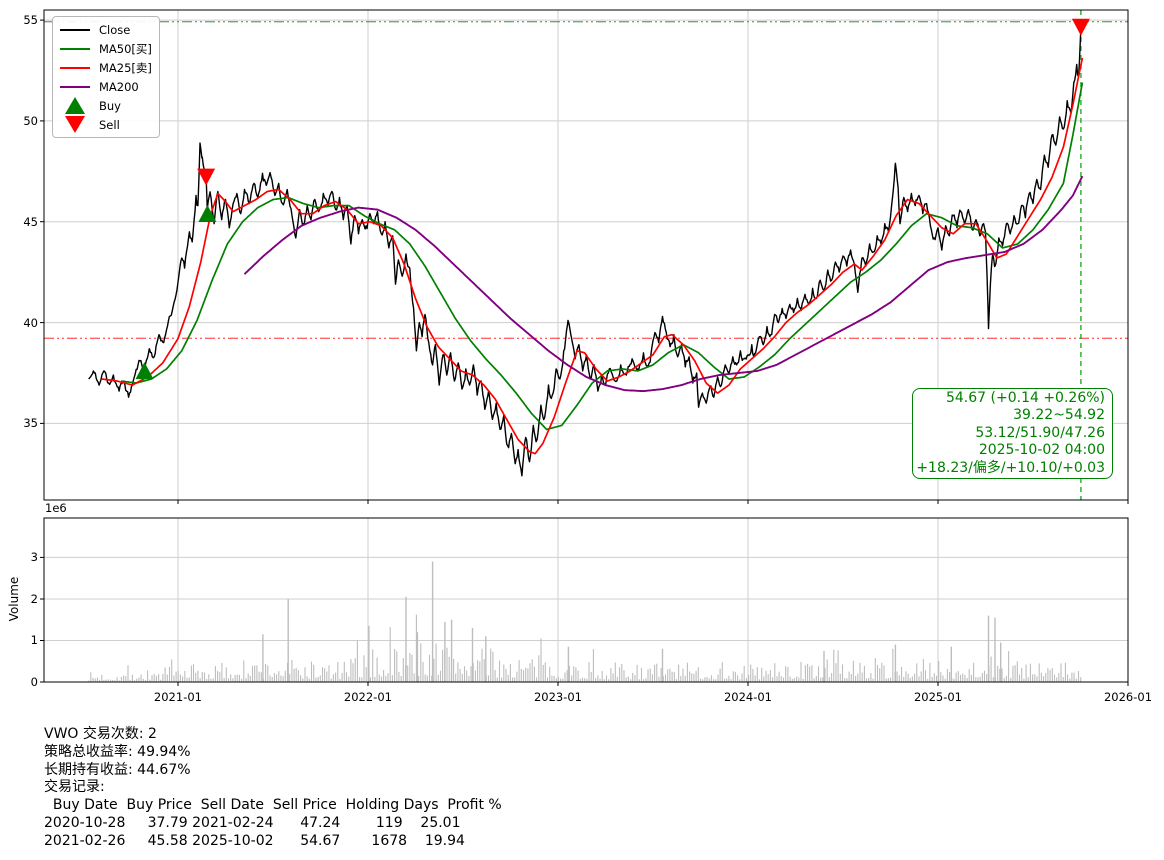  I want to click on stat-trade-count: VWO 交易次数: 2, so click(100, 734).